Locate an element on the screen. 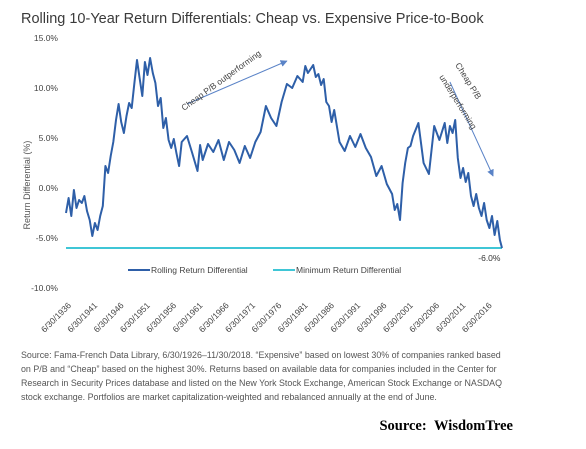  y-tick-label: 5.0% is located at coordinates (49, 138).